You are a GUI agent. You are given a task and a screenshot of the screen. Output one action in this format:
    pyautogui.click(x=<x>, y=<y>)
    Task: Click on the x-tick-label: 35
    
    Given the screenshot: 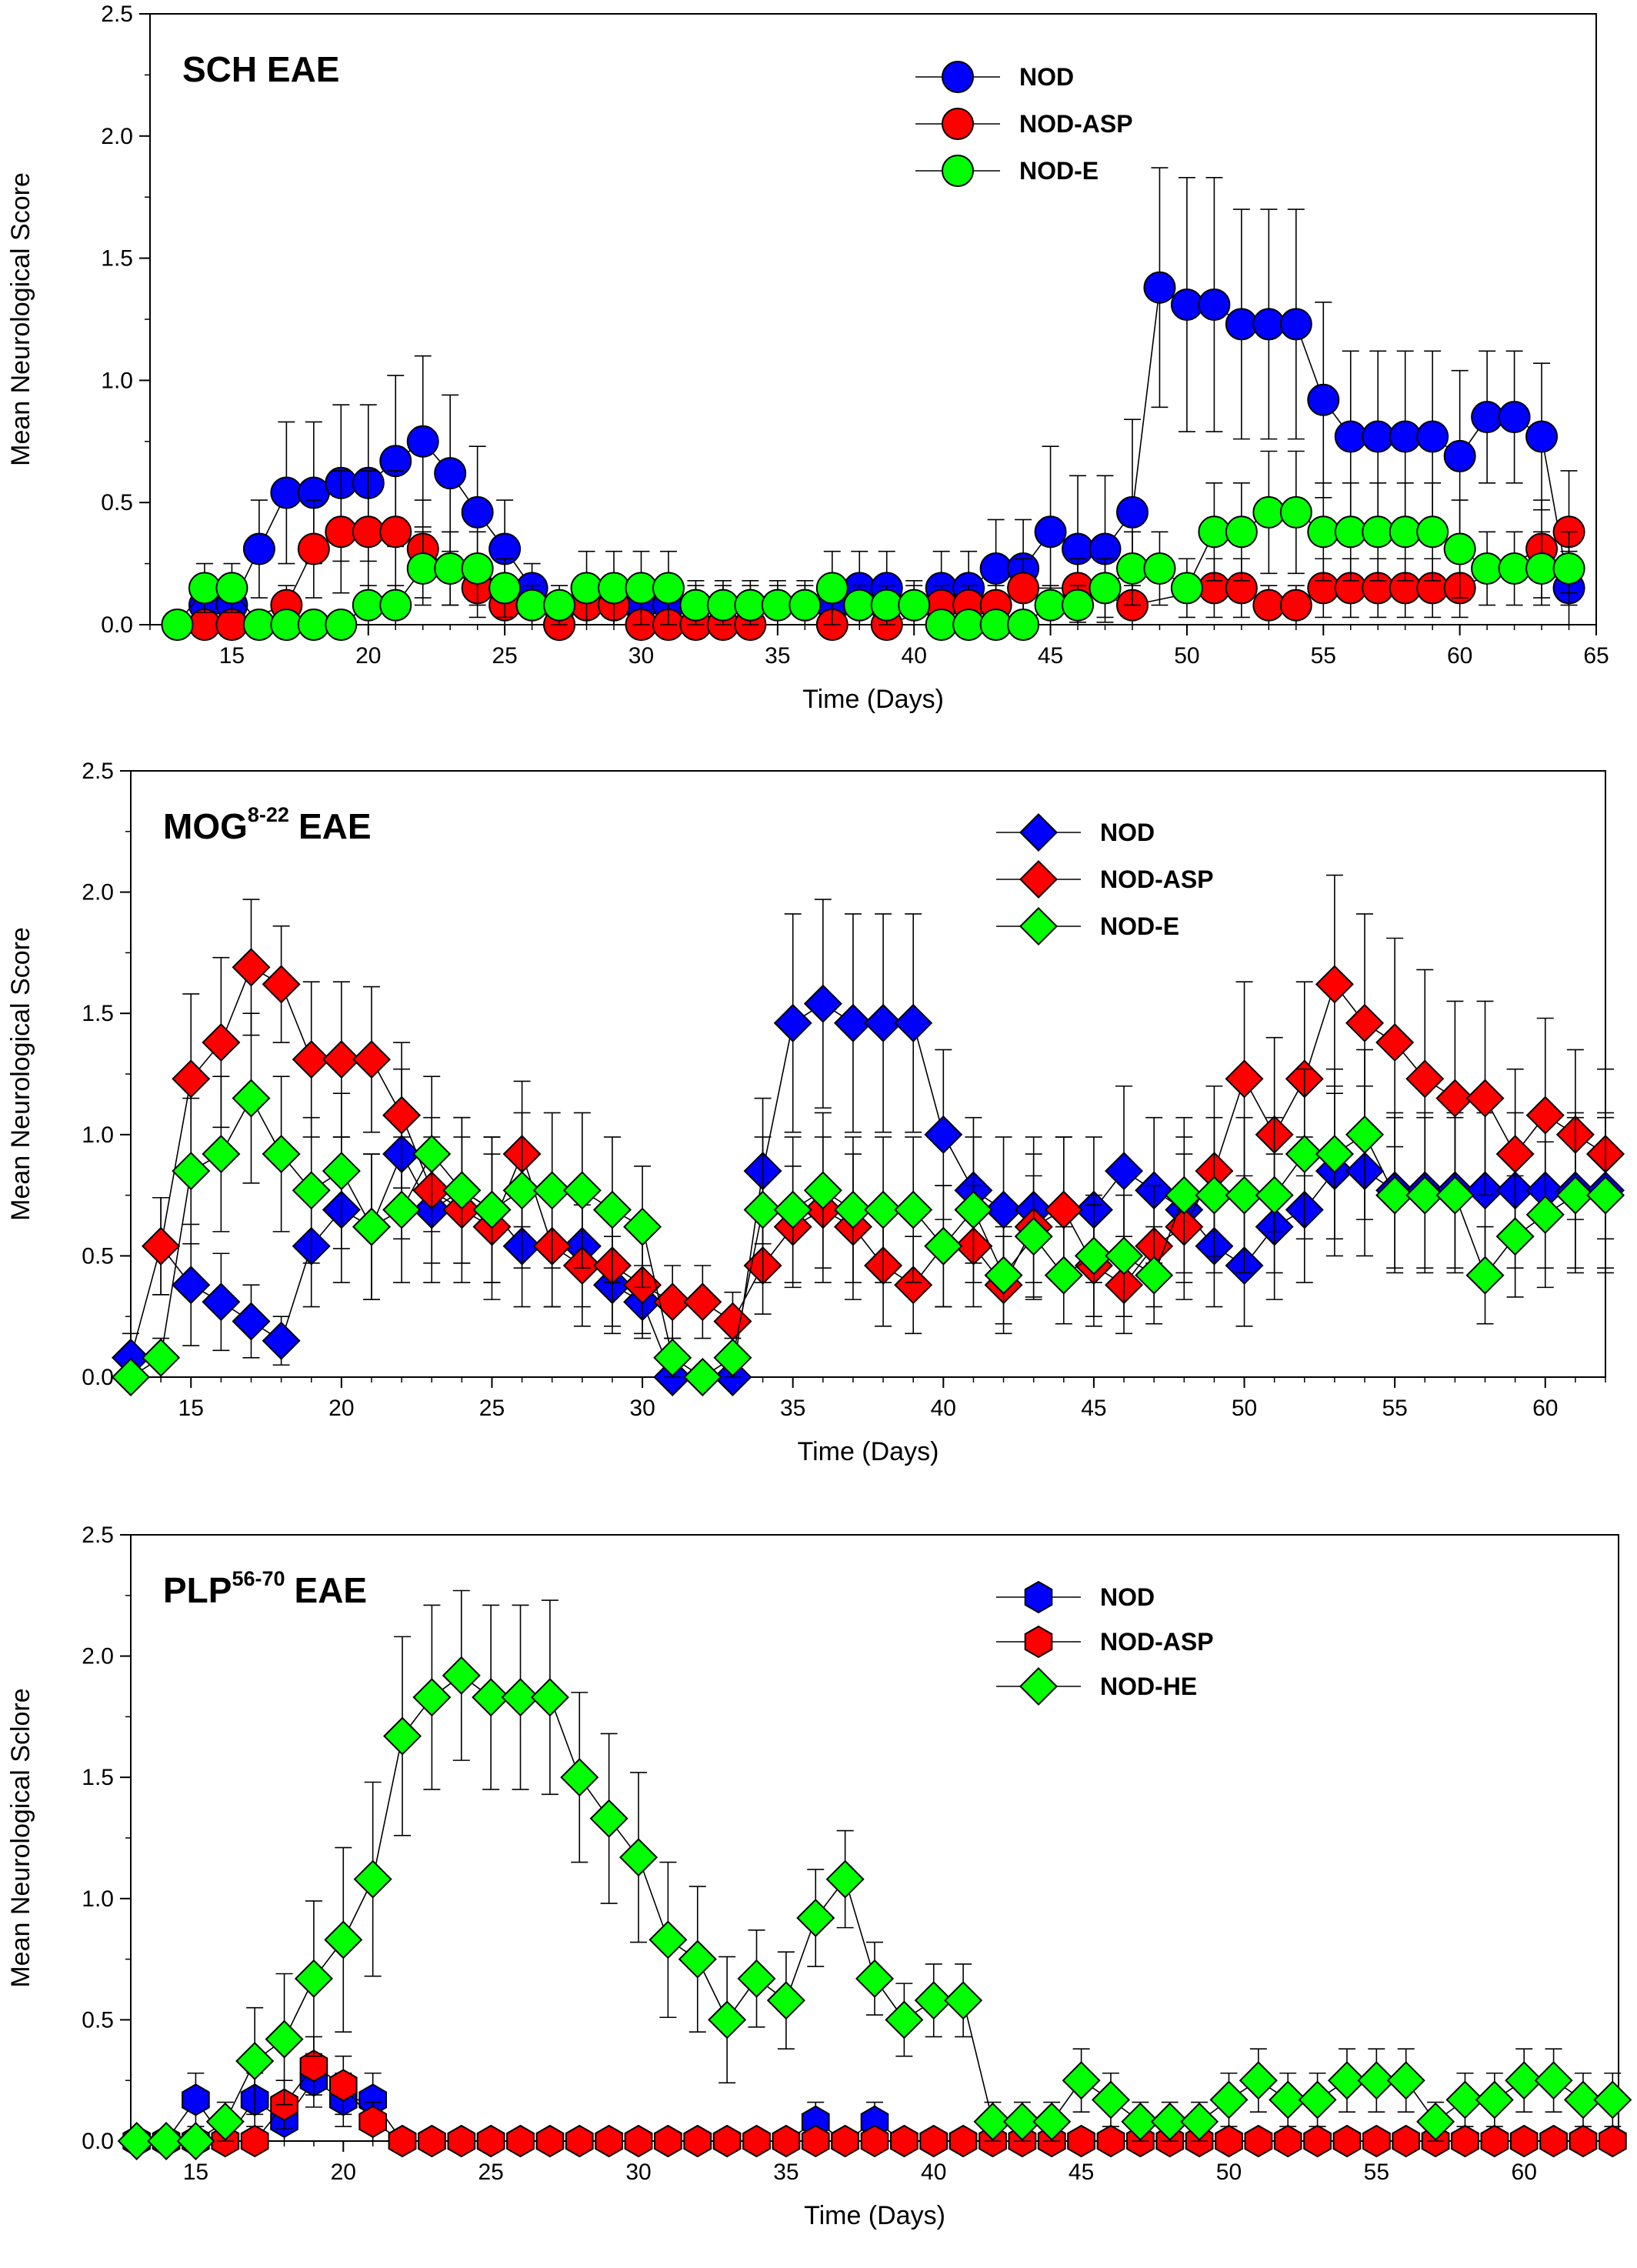 What is the action you would take?
    pyautogui.click(x=785, y=2173)
    